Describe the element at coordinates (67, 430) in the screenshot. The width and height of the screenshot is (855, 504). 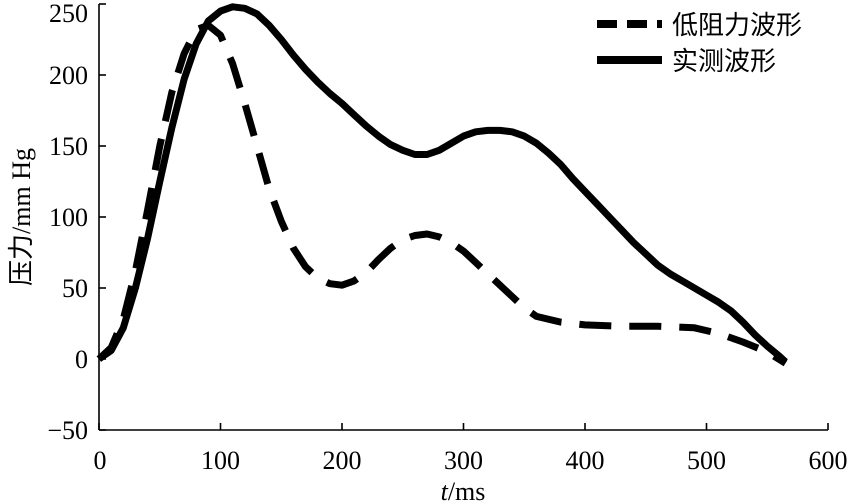
I see `y-tick-label: −50` at that location.